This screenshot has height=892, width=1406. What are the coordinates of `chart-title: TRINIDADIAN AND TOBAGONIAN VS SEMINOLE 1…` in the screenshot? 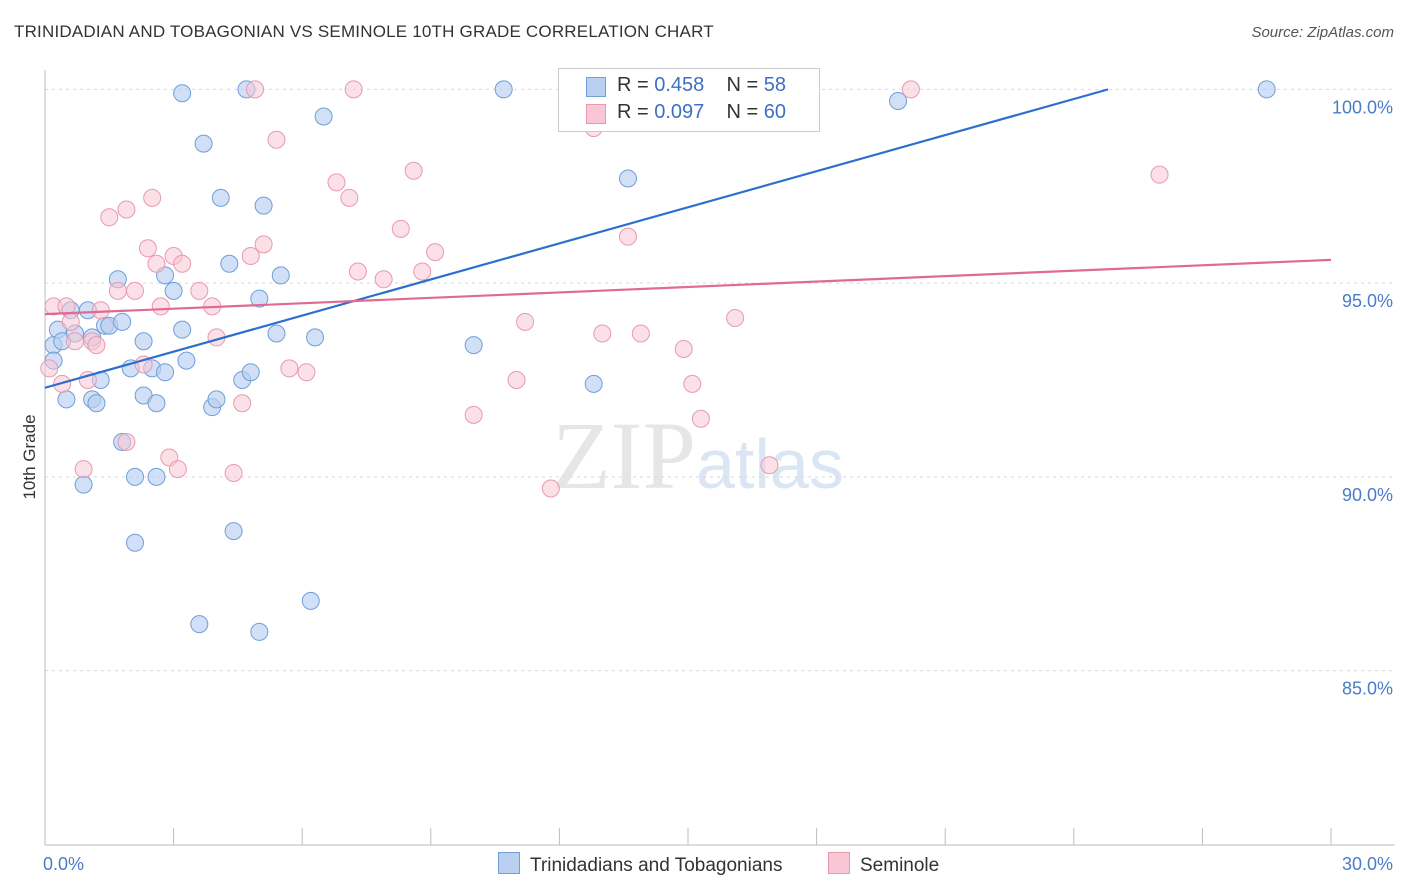 It's located at (364, 31).